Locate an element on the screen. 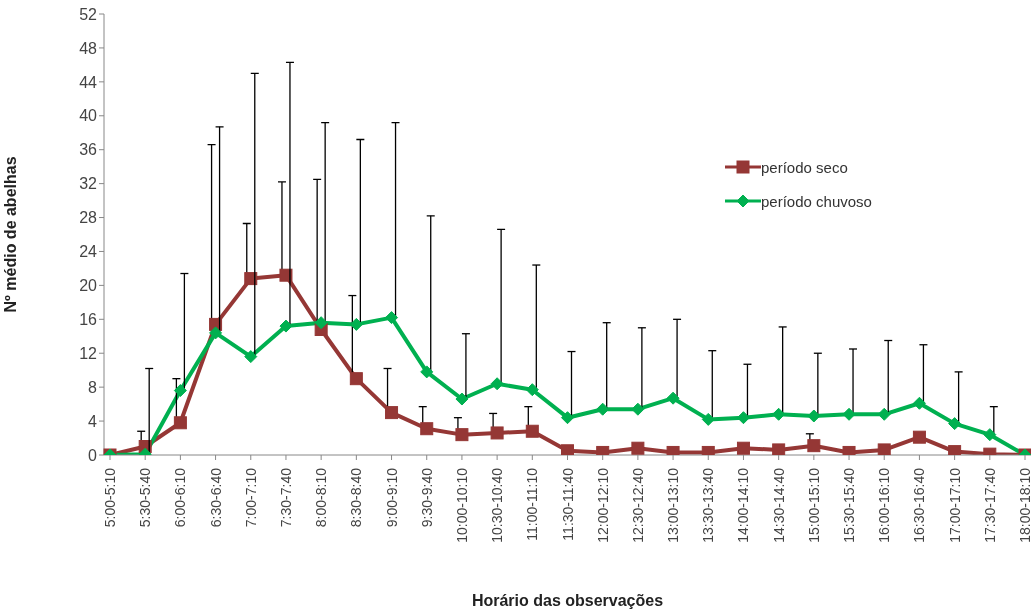 The height and width of the screenshot is (614, 1031). y-tick-label: 20 is located at coordinates (88, 286).